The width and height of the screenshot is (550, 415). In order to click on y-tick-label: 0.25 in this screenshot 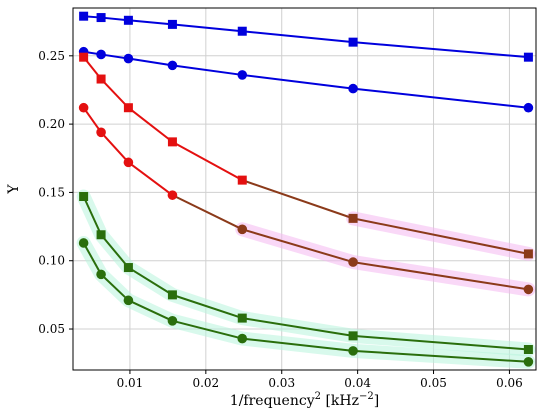, I will do `click(51, 56)`.